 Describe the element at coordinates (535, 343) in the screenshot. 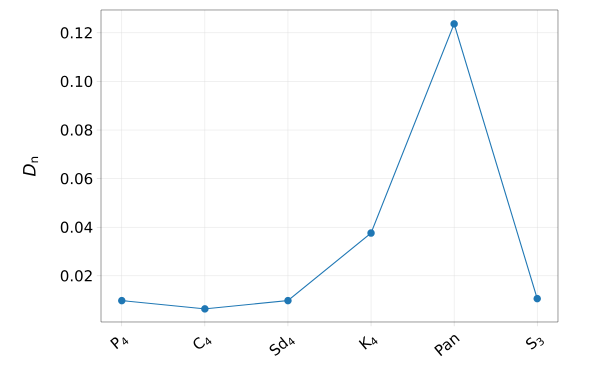

I see `x-tick-label: S$_{3}$` at that location.